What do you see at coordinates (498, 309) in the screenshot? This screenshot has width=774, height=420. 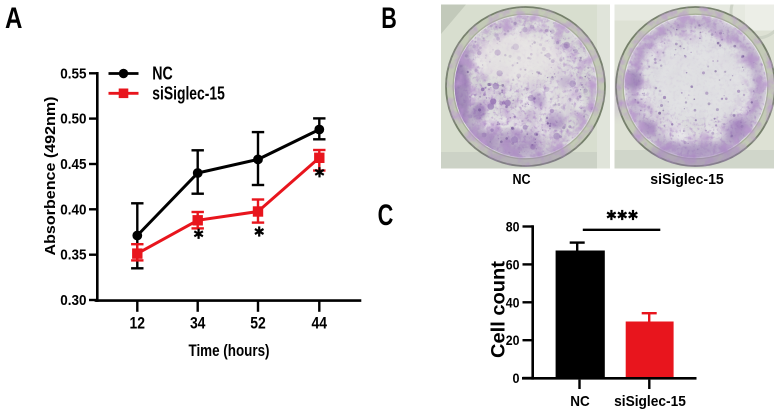 I see `svg-text: Cell count` at bounding box center [498, 309].